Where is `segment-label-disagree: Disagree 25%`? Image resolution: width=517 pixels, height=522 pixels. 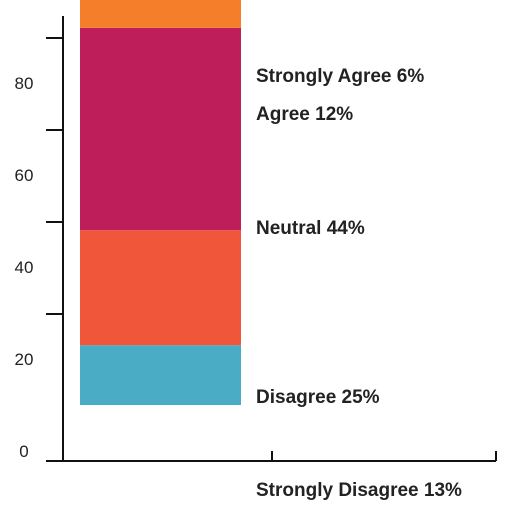
segment-label-disagree: Disagree 25% is located at coordinates (318, 397).